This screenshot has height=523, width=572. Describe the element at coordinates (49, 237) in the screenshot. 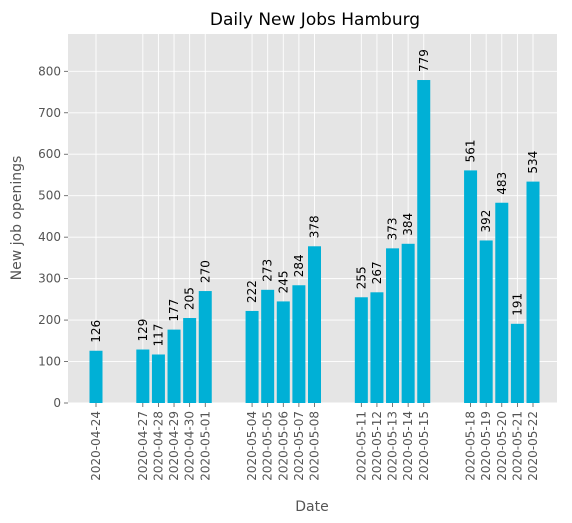

I see `y-tick-label: 400` at that location.